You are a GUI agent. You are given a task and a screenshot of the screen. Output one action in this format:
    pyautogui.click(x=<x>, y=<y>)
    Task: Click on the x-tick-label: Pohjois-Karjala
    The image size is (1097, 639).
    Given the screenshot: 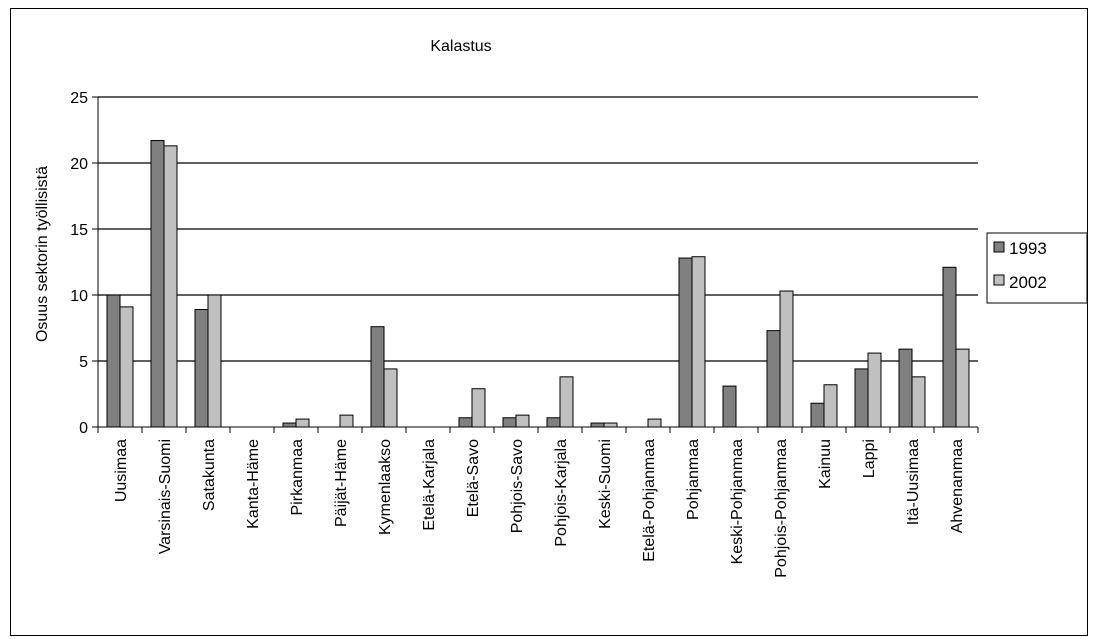 What is the action you would take?
    pyautogui.click(x=561, y=493)
    